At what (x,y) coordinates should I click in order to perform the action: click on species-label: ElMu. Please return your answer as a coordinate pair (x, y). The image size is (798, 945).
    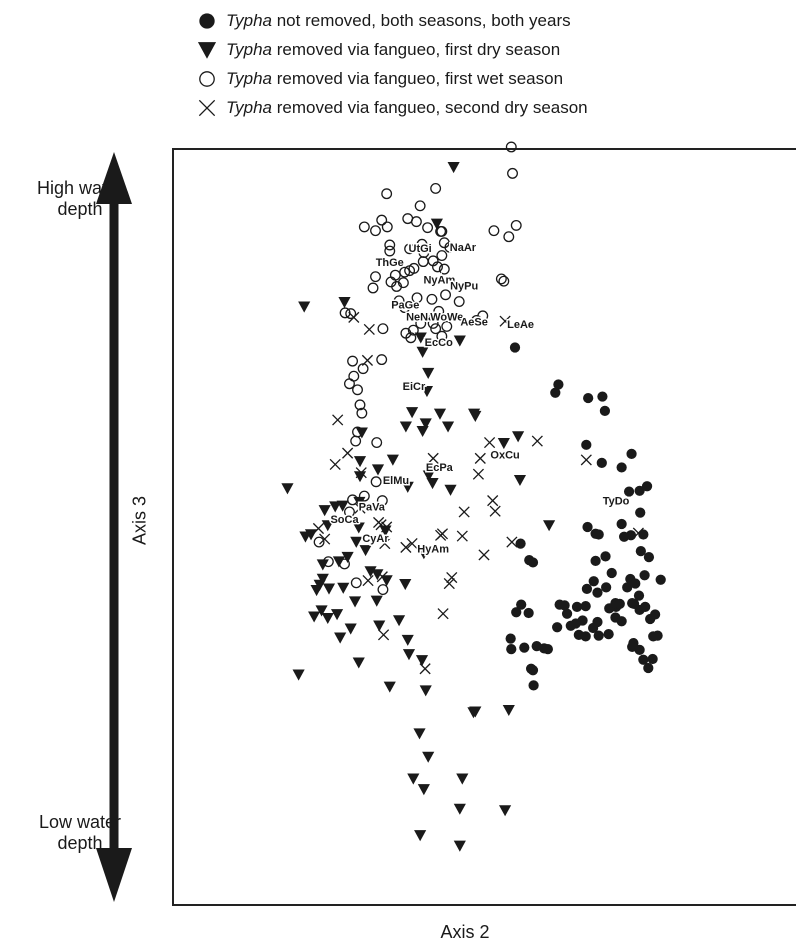
    Looking at the image, I should click on (396, 481).